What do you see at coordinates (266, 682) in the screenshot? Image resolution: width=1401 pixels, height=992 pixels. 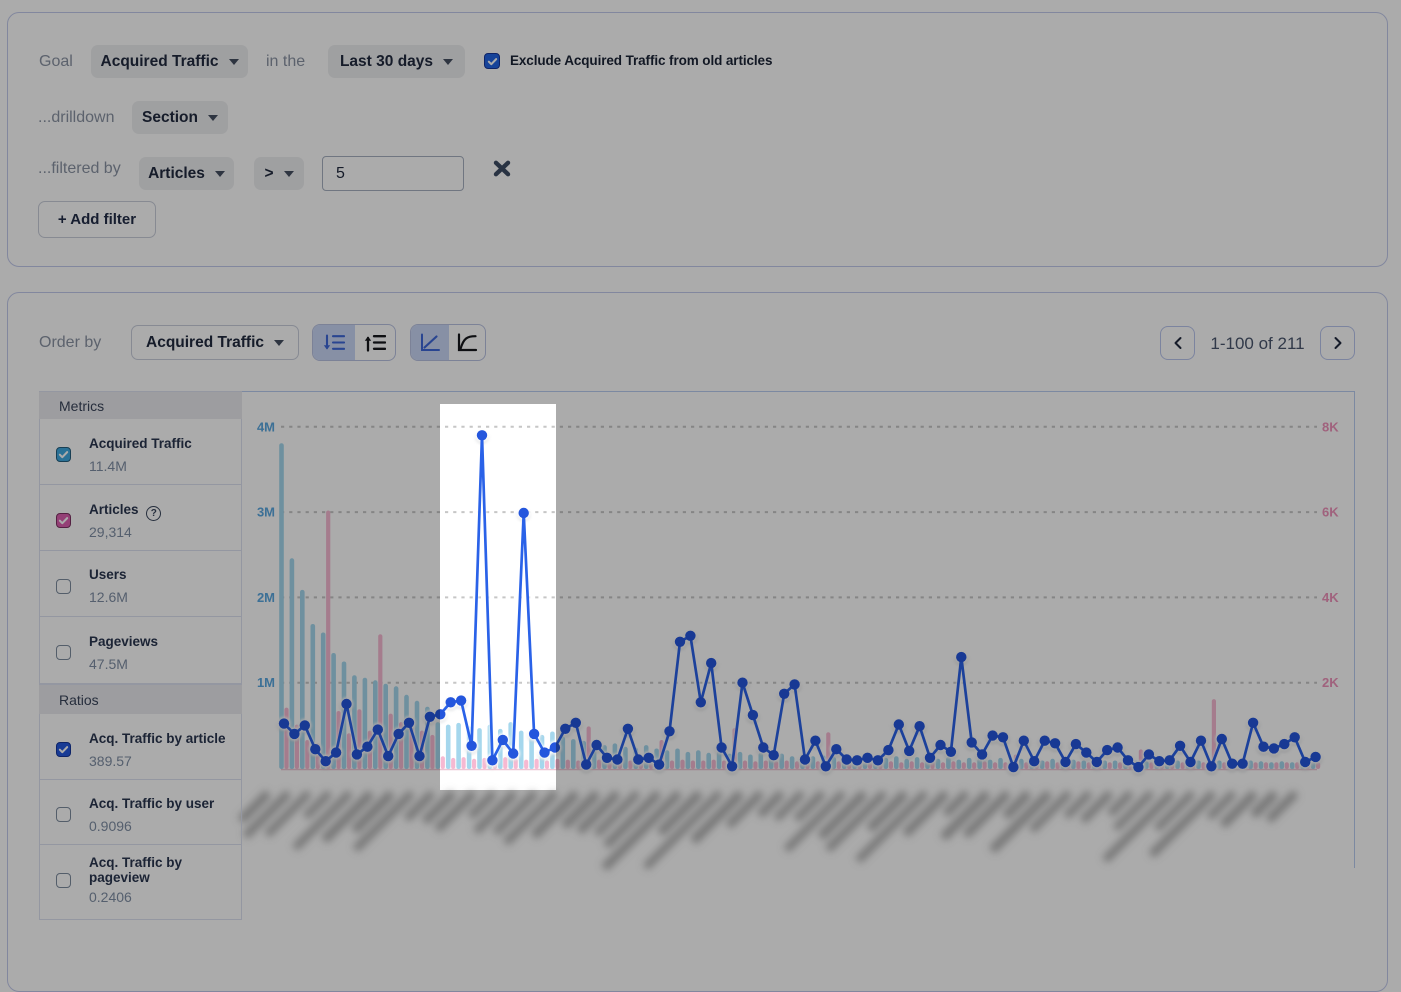 I see `svg-text: 1M` at bounding box center [266, 682].